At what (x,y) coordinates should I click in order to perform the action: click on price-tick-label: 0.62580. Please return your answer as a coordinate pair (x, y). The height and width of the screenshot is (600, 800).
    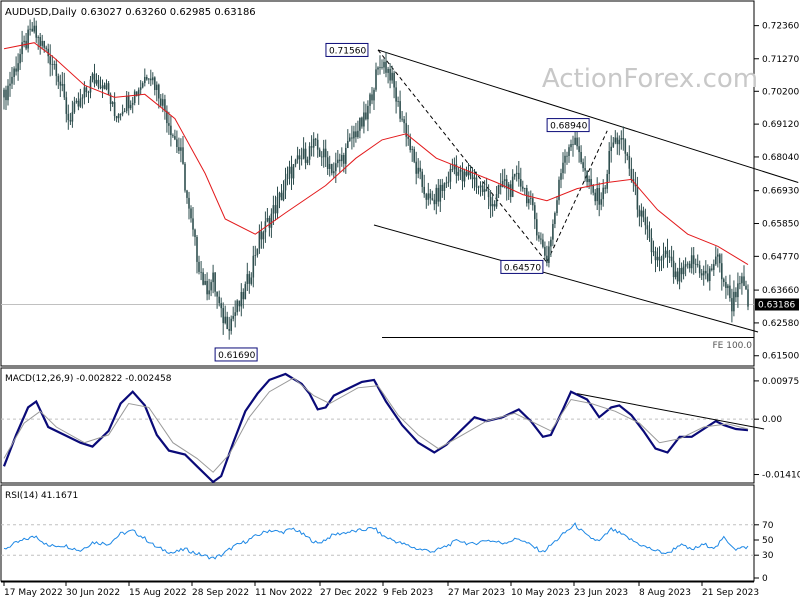
    Looking at the image, I should click on (780, 324).